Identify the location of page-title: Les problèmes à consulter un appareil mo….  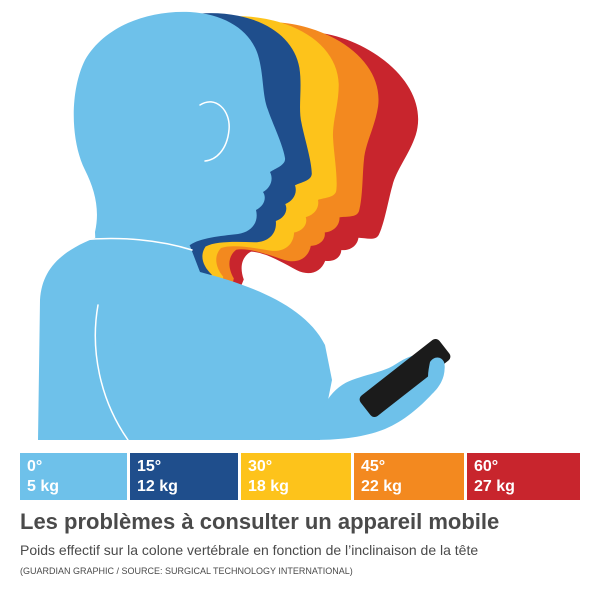
(260, 521).